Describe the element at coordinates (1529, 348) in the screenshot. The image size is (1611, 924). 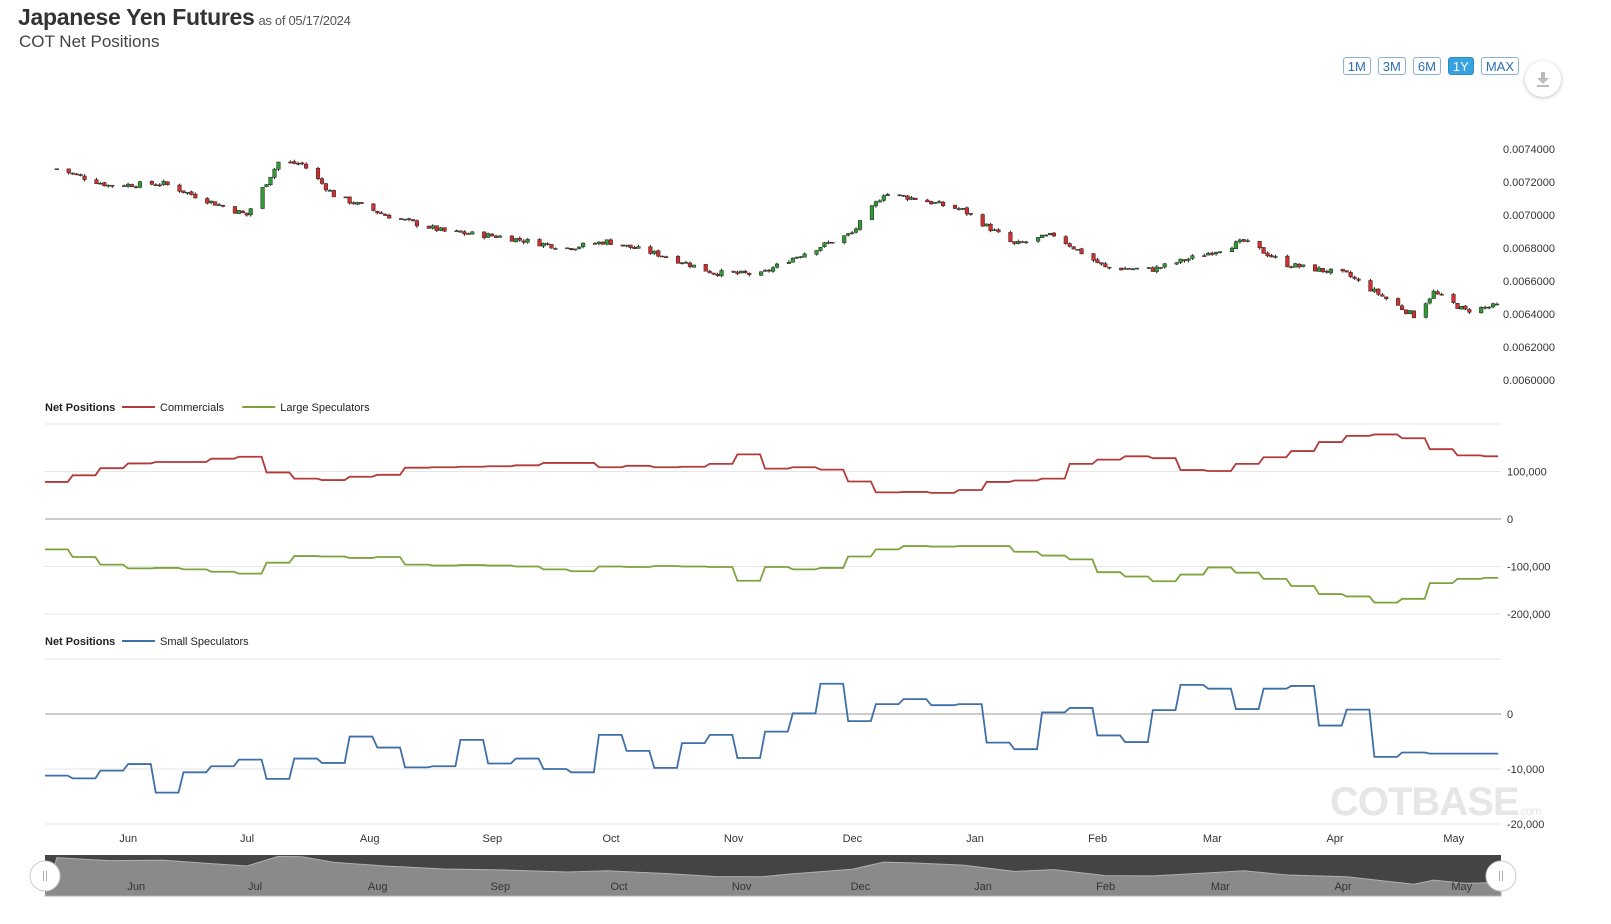
I see `price-axis-label: 0.0062000` at that location.